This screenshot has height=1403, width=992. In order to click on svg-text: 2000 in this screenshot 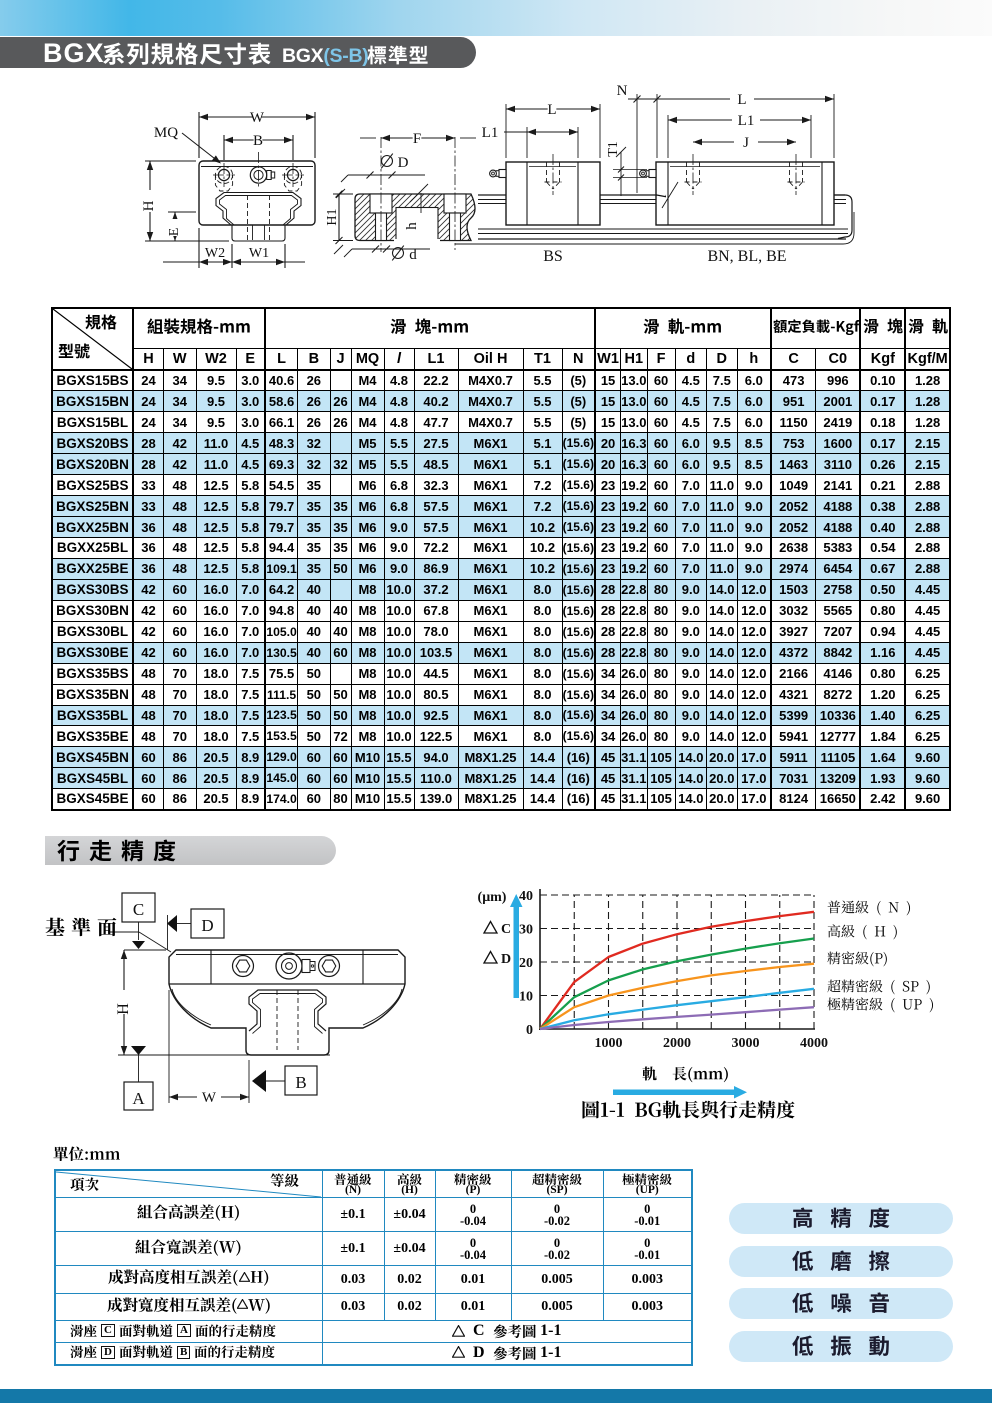, I will do `click(677, 1043)`.